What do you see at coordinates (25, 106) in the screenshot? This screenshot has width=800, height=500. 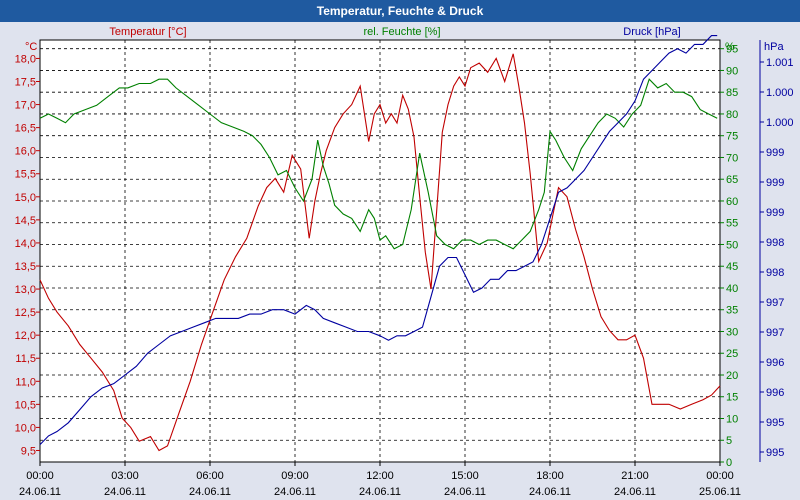 I see `temperature-tick-label: 17,0` at bounding box center [25, 106].